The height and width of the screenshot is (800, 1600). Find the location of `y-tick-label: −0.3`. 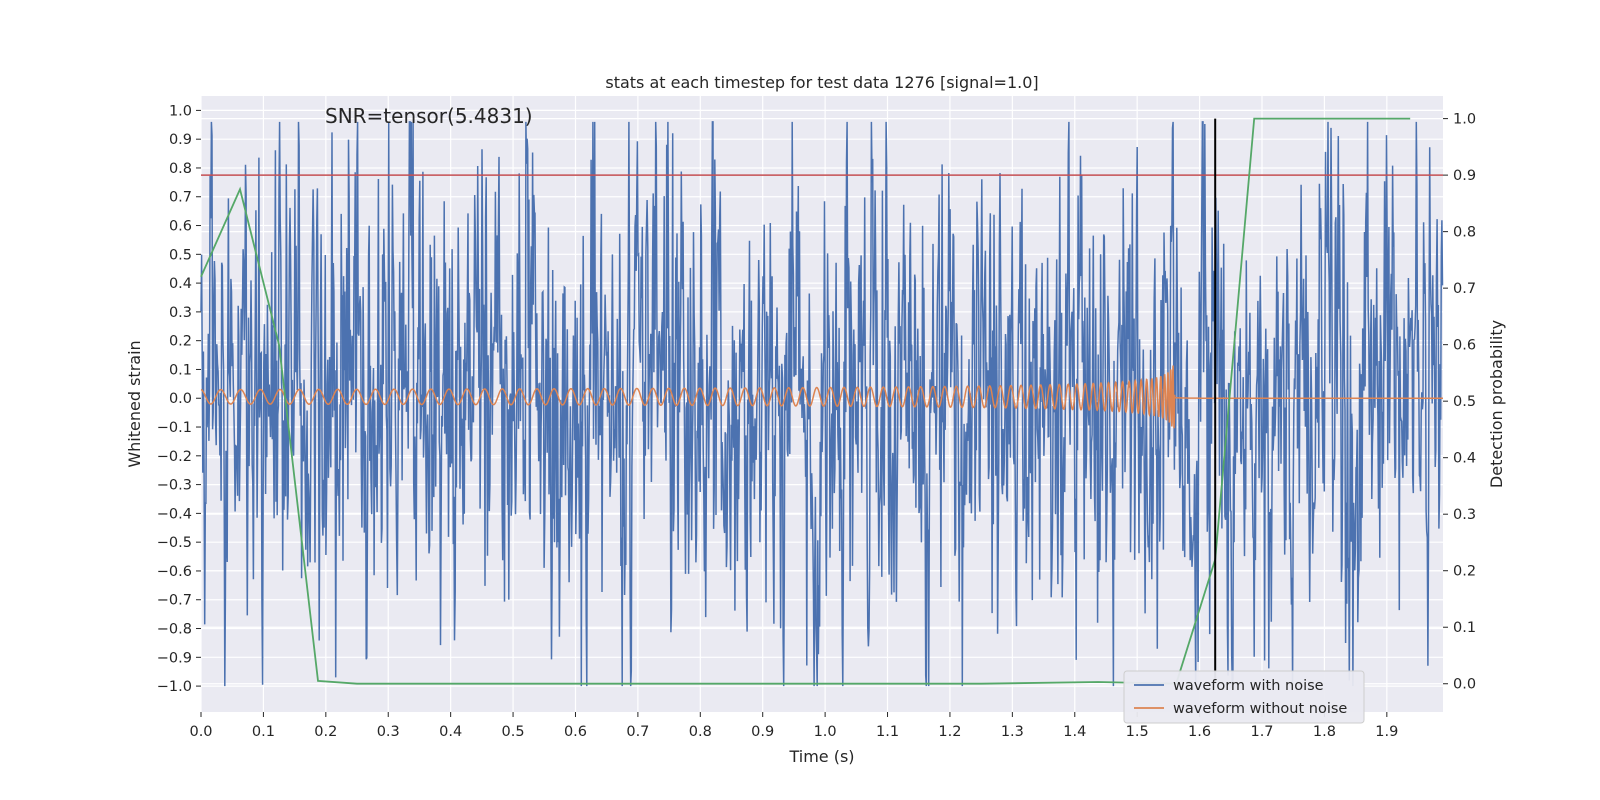

y-tick-label: −0.3 is located at coordinates (174, 486).